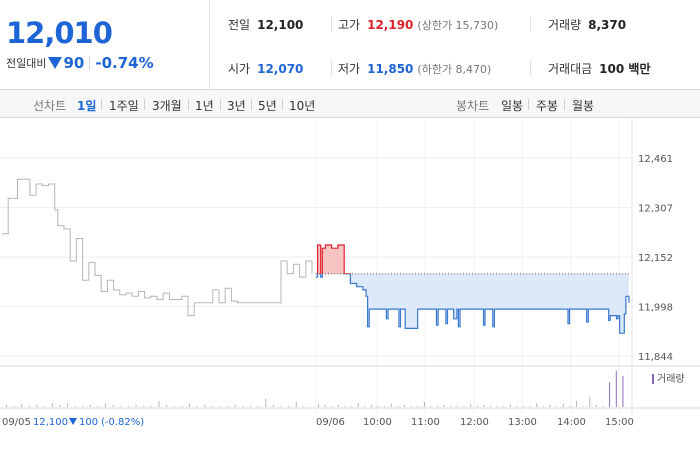 Image resolution: width=700 pixels, height=450 pixels. What do you see at coordinates (280, 25) in the screenshot?
I see `prev-close-value: 12,100` at bounding box center [280, 25].